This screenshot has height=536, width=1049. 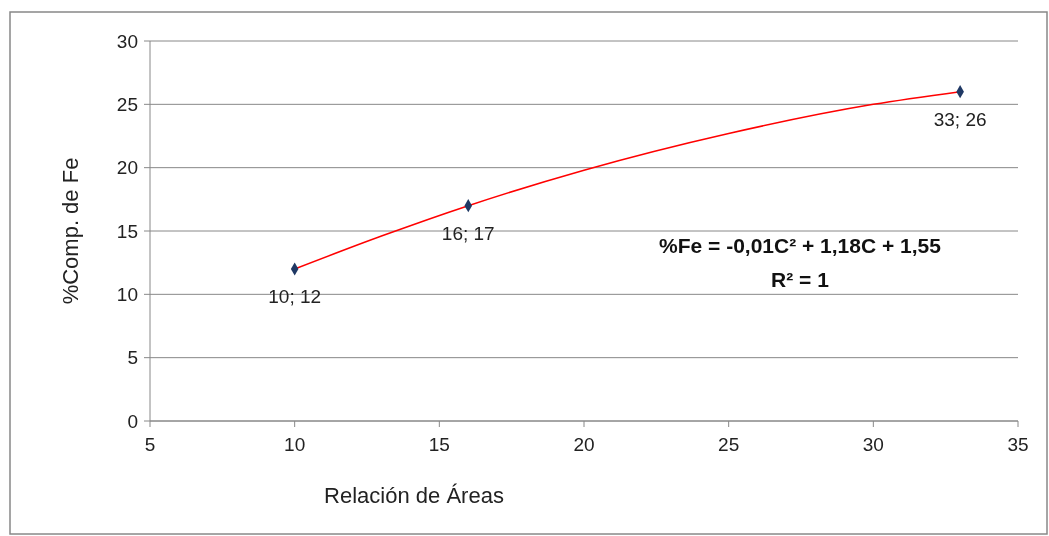 What do you see at coordinates (127, 168) in the screenshot?
I see `y-tick-label: 20` at bounding box center [127, 168].